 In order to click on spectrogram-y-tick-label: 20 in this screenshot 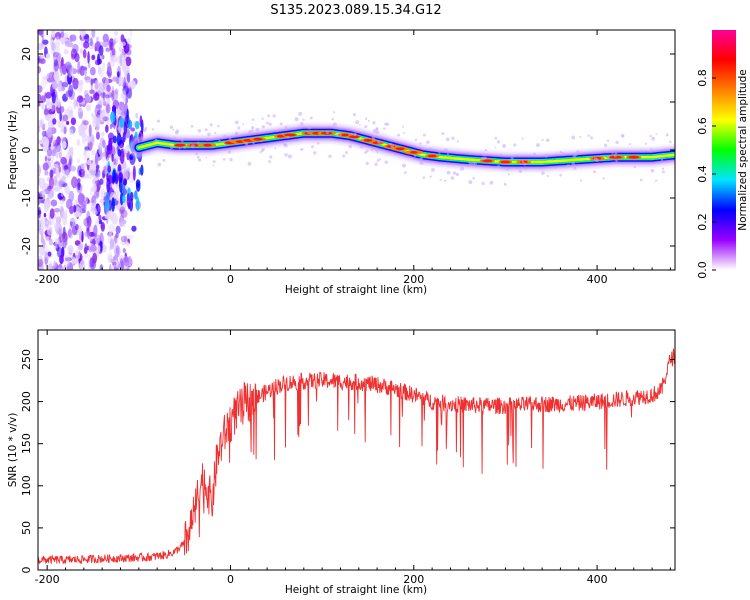, I will do `click(26, 54)`.